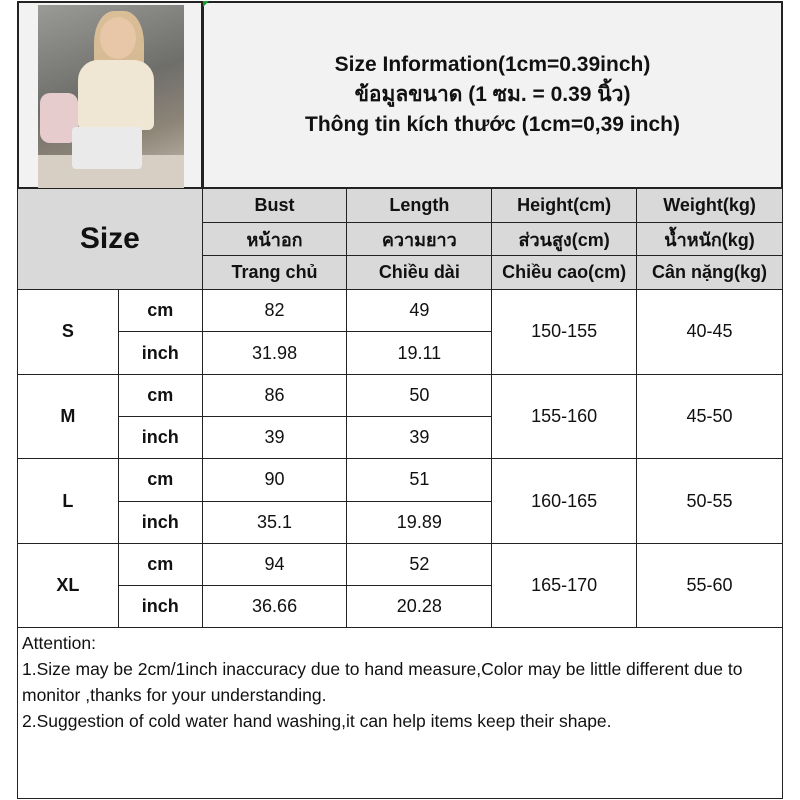 Image resolution: width=800 pixels, height=800 pixels. What do you see at coordinates (709, 332) in the screenshot?
I see `weight-cell: 40-45` at bounding box center [709, 332].